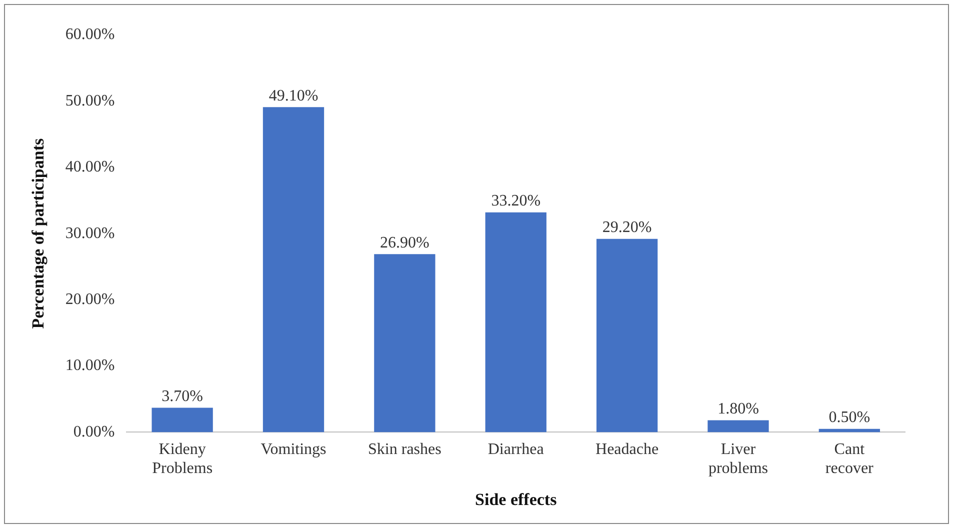 This screenshot has width=955, height=530. Describe the element at coordinates (738, 409) in the screenshot. I see `data-label: 1.80%` at that location.